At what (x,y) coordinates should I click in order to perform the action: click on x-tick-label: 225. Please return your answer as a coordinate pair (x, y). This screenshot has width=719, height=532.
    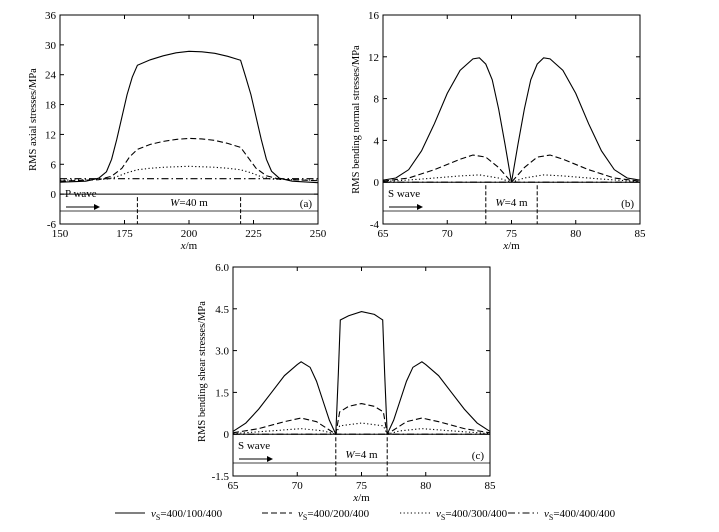
    Looking at the image, I should click on (253, 234).